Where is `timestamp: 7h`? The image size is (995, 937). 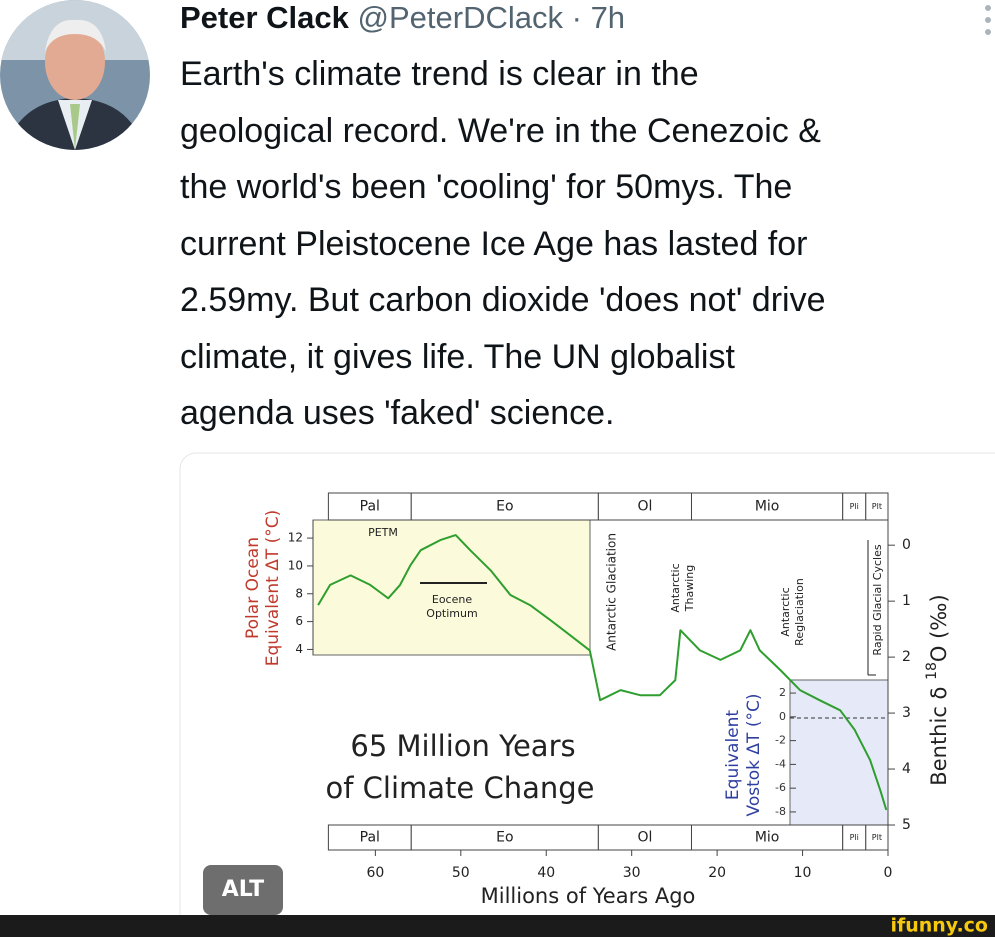 timestamp: 7h is located at coordinates (608, 17).